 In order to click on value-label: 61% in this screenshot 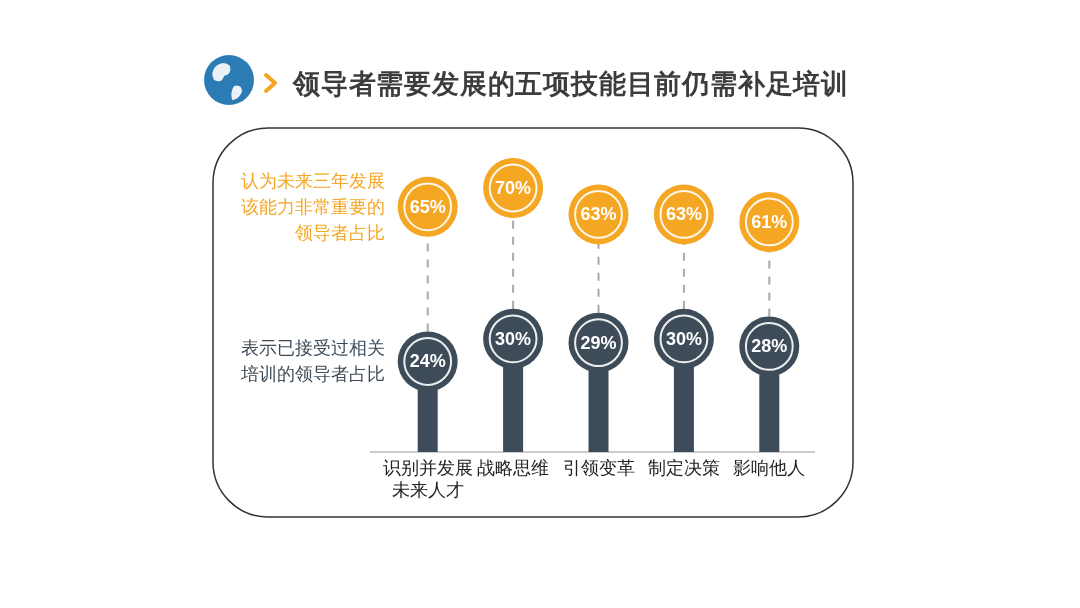, I will do `click(769, 221)`.